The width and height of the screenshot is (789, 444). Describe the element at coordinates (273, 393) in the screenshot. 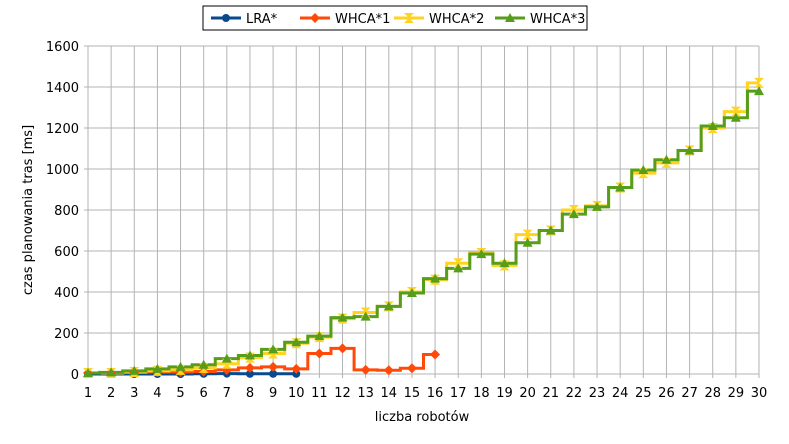

I see `x-tick-label: 9` at that location.